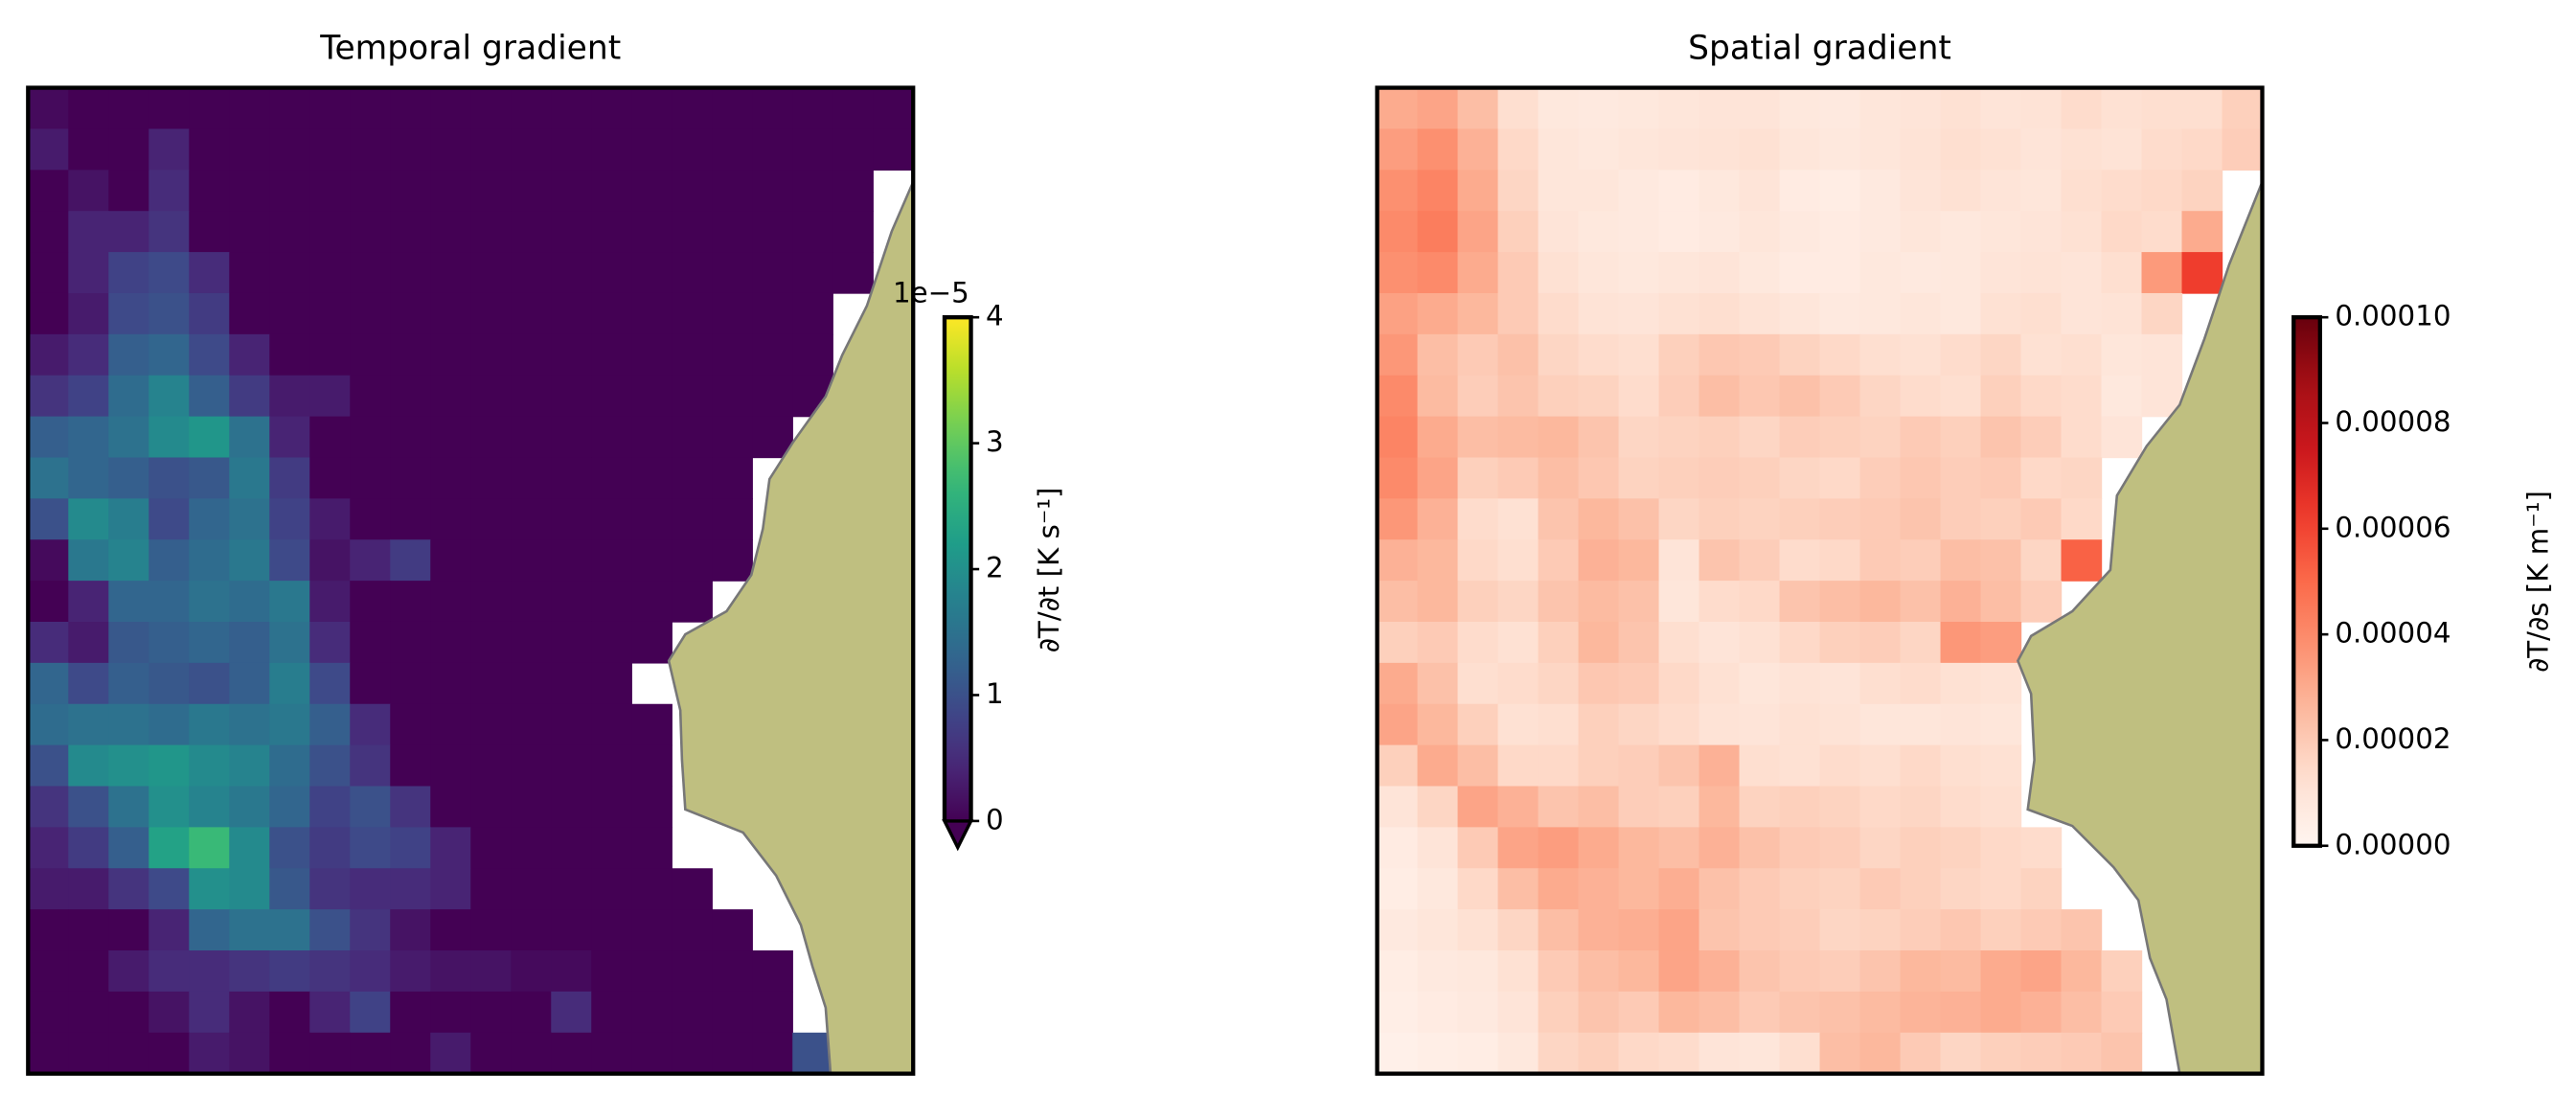 The height and width of the screenshot is (1097, 2576). What do you see at coordinates (931, 293) in the screenshot?
I see `offset-label: 1e−5` at bounding box center [931, 293].